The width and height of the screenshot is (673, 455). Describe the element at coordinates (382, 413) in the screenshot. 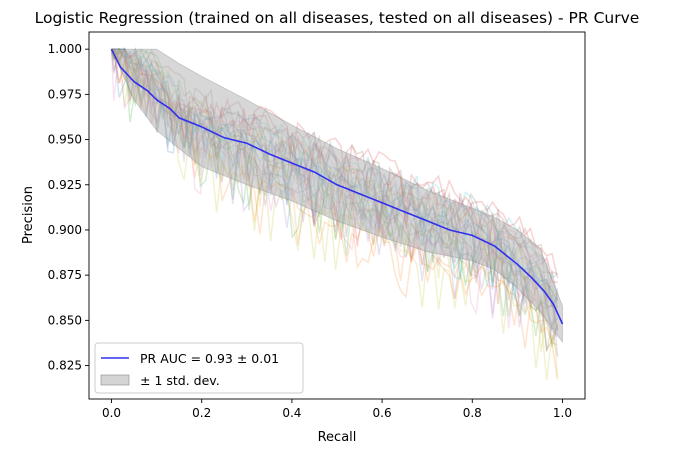

I see `x-tick-label: 0.6` at that location.